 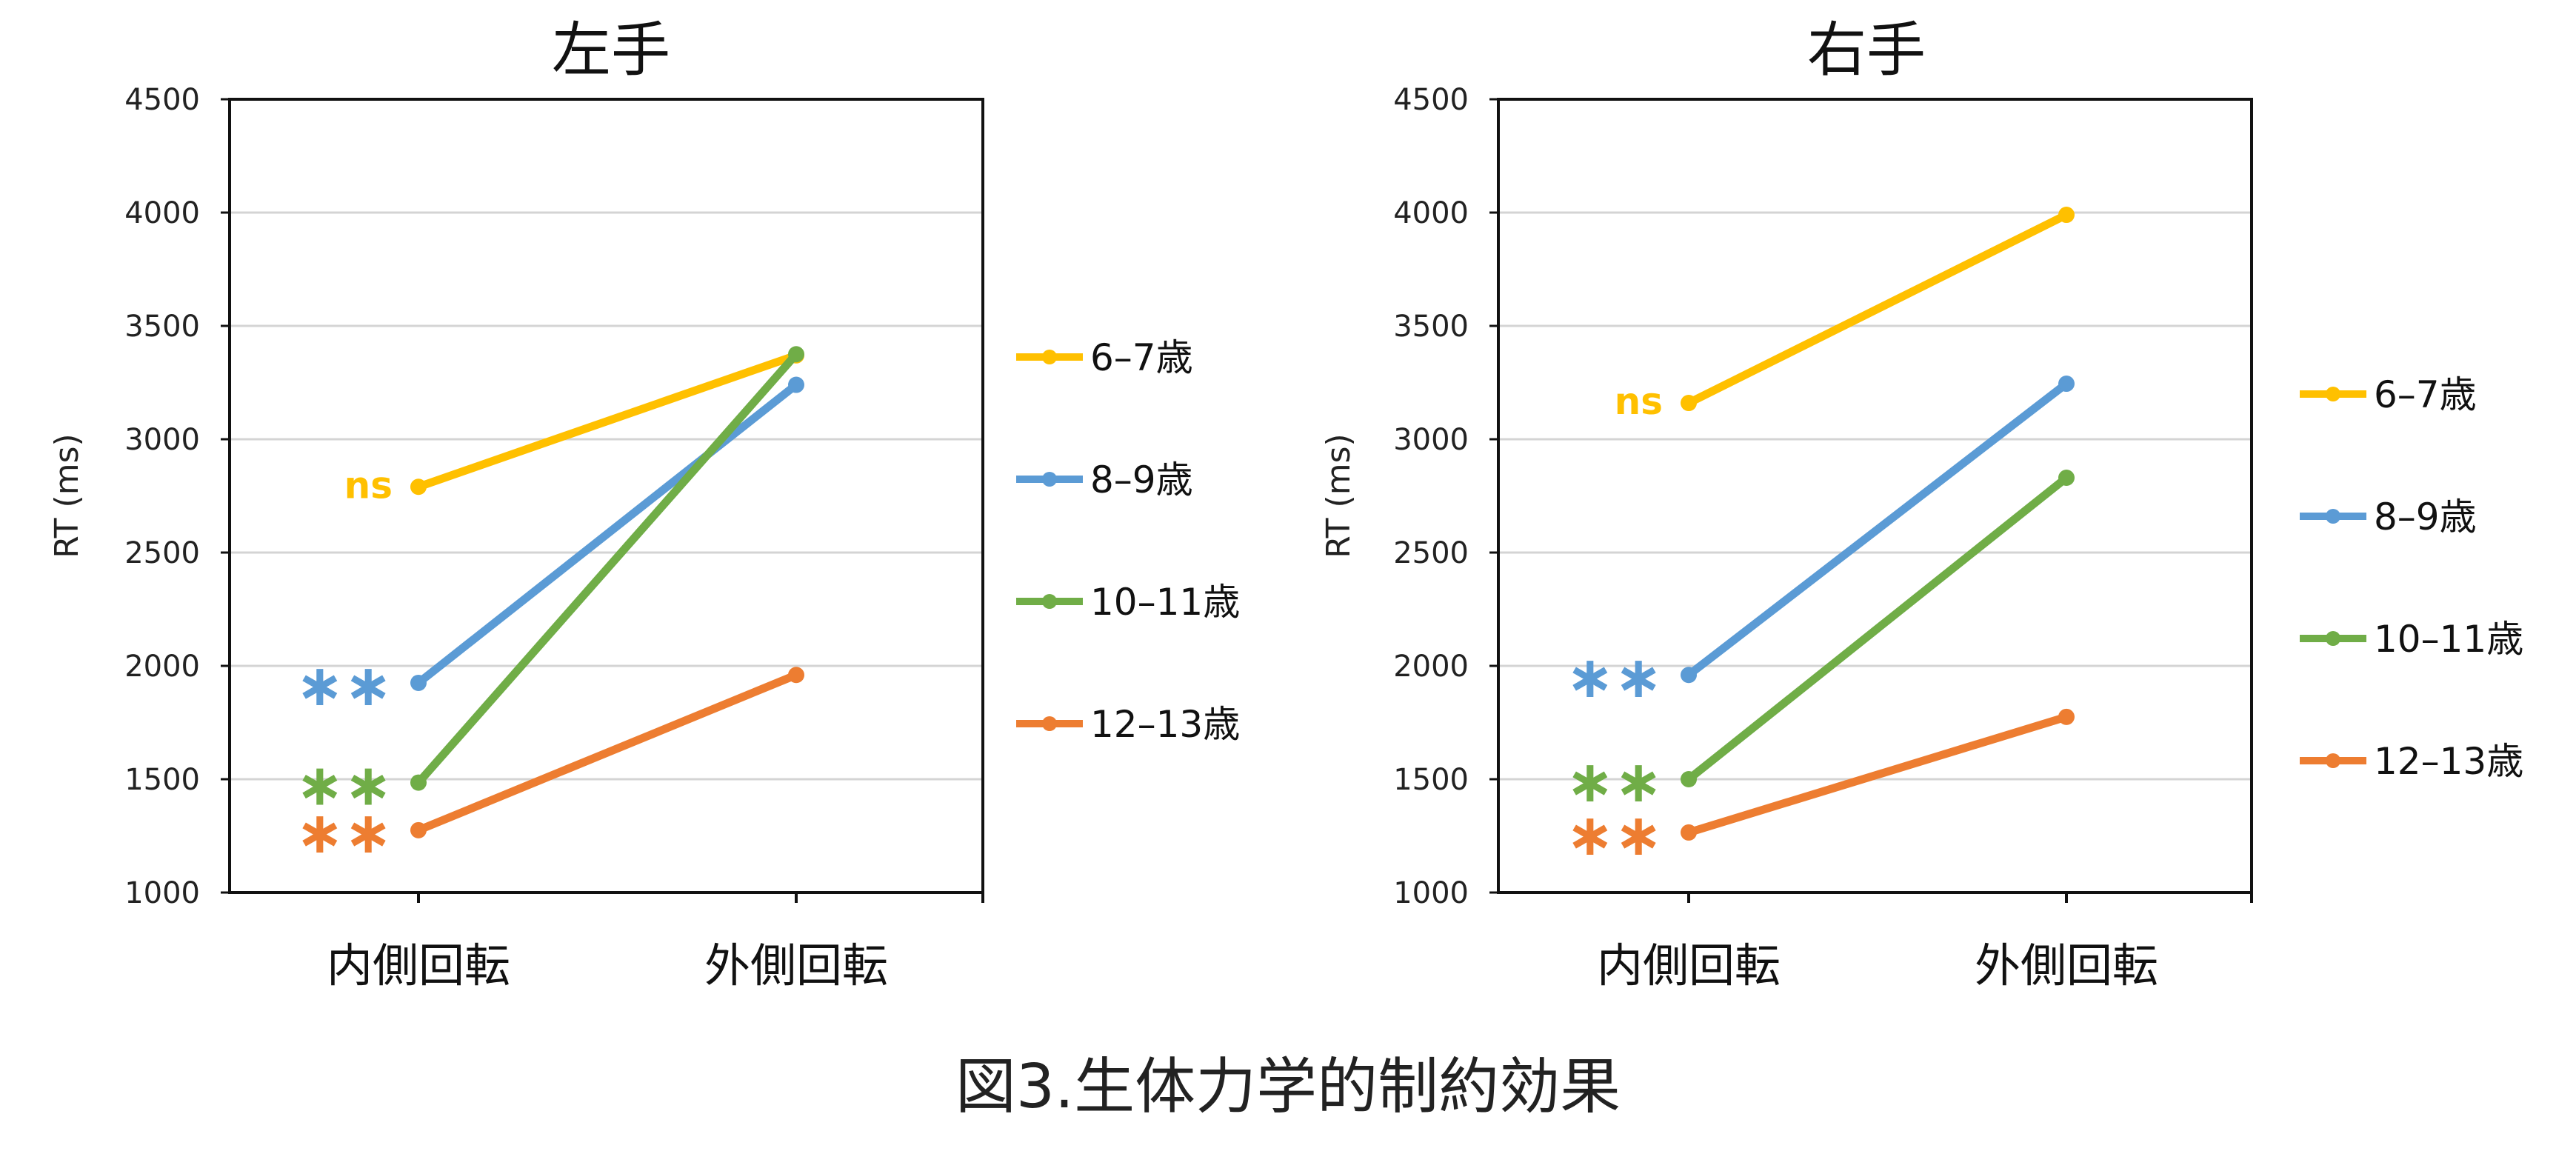 What do you see at coordinates (611, 50) in the screenshot?
I see `chart-title: 左手` at bounding box center [611, 50].